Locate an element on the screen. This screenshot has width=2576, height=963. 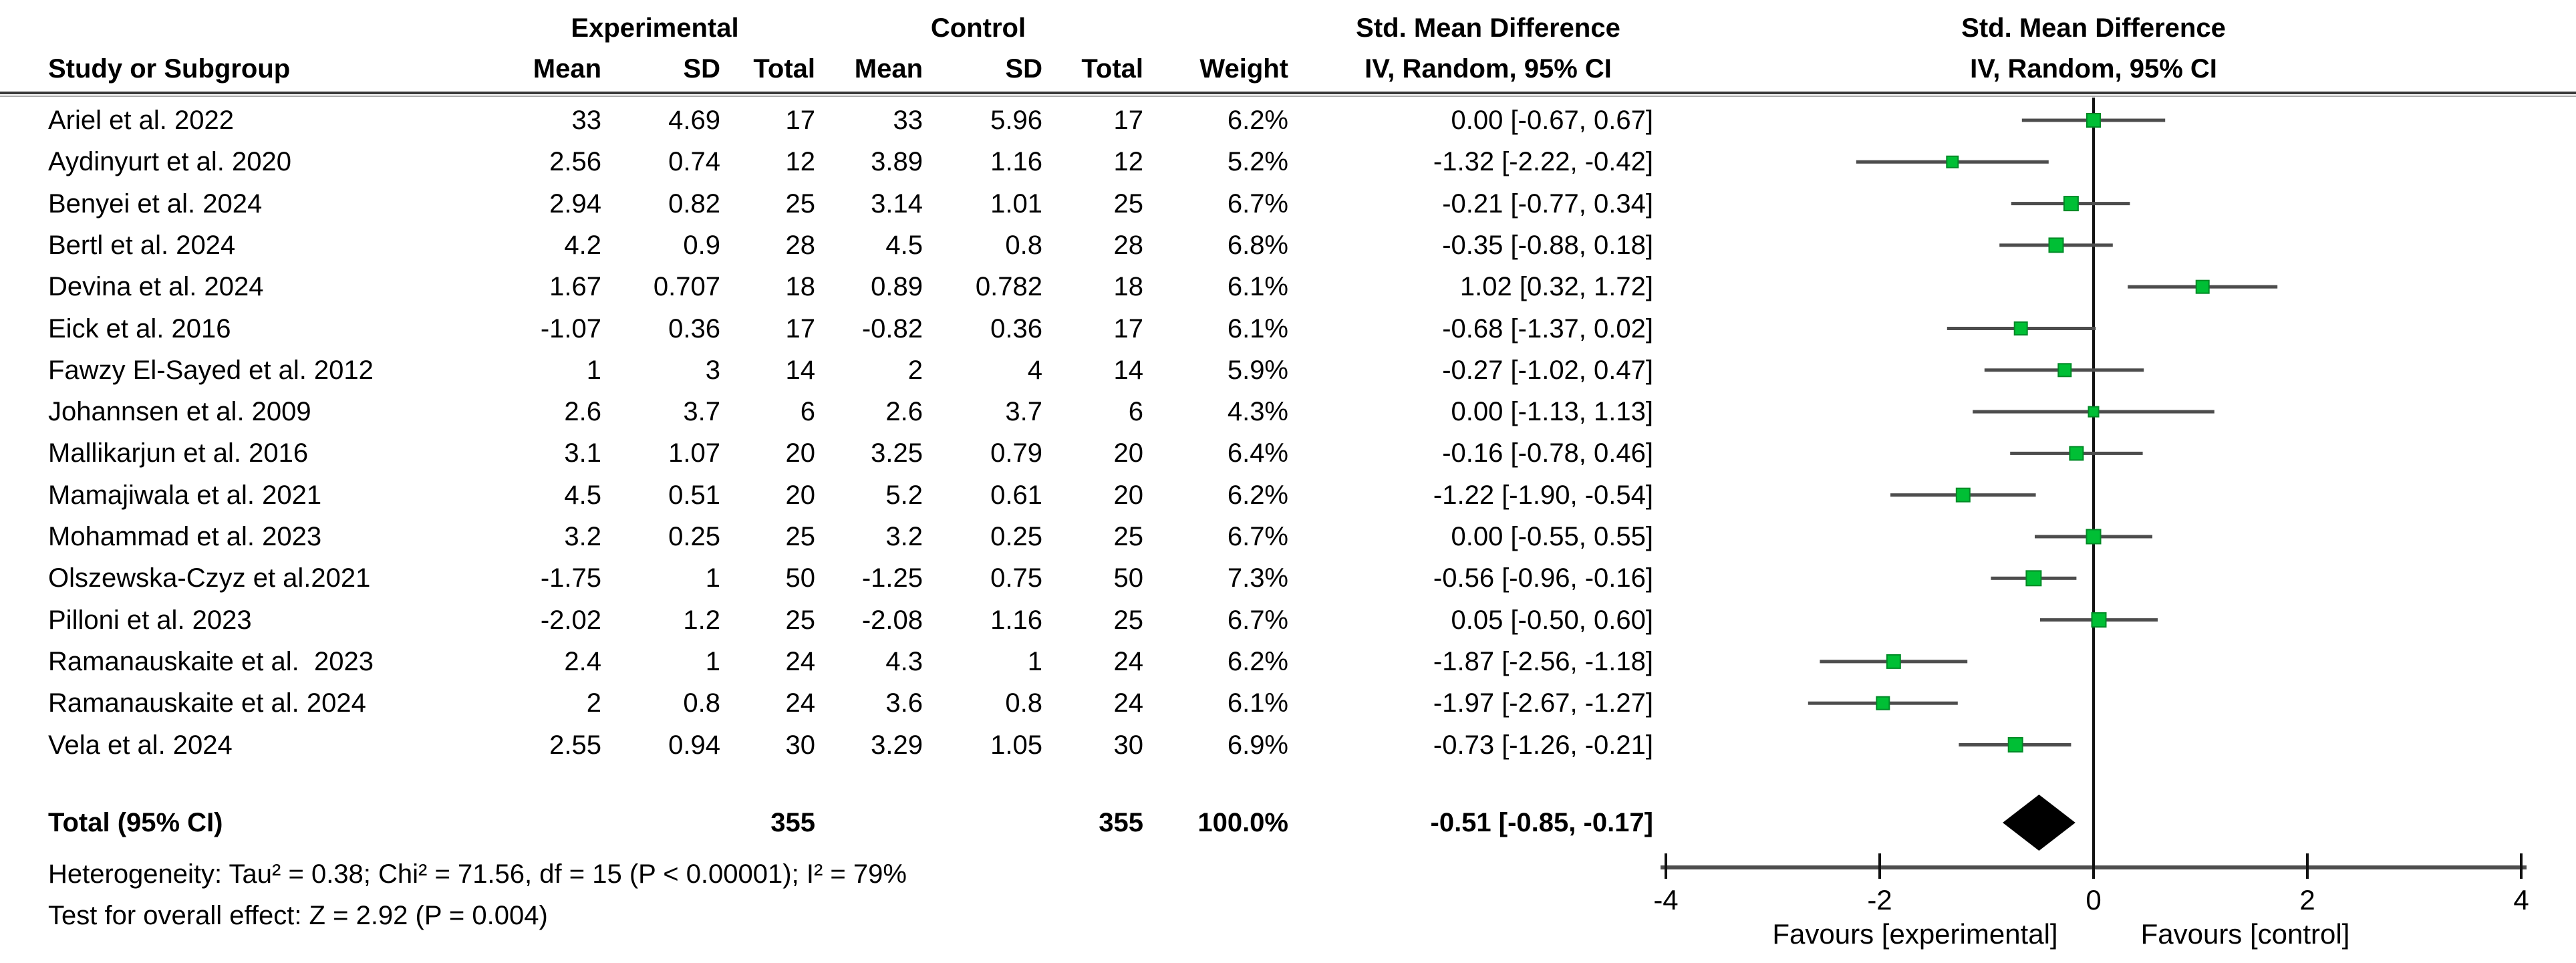
cell-ci-text: -0.21 [-0.77, 0.34] is located at coordinates (1547, 203).